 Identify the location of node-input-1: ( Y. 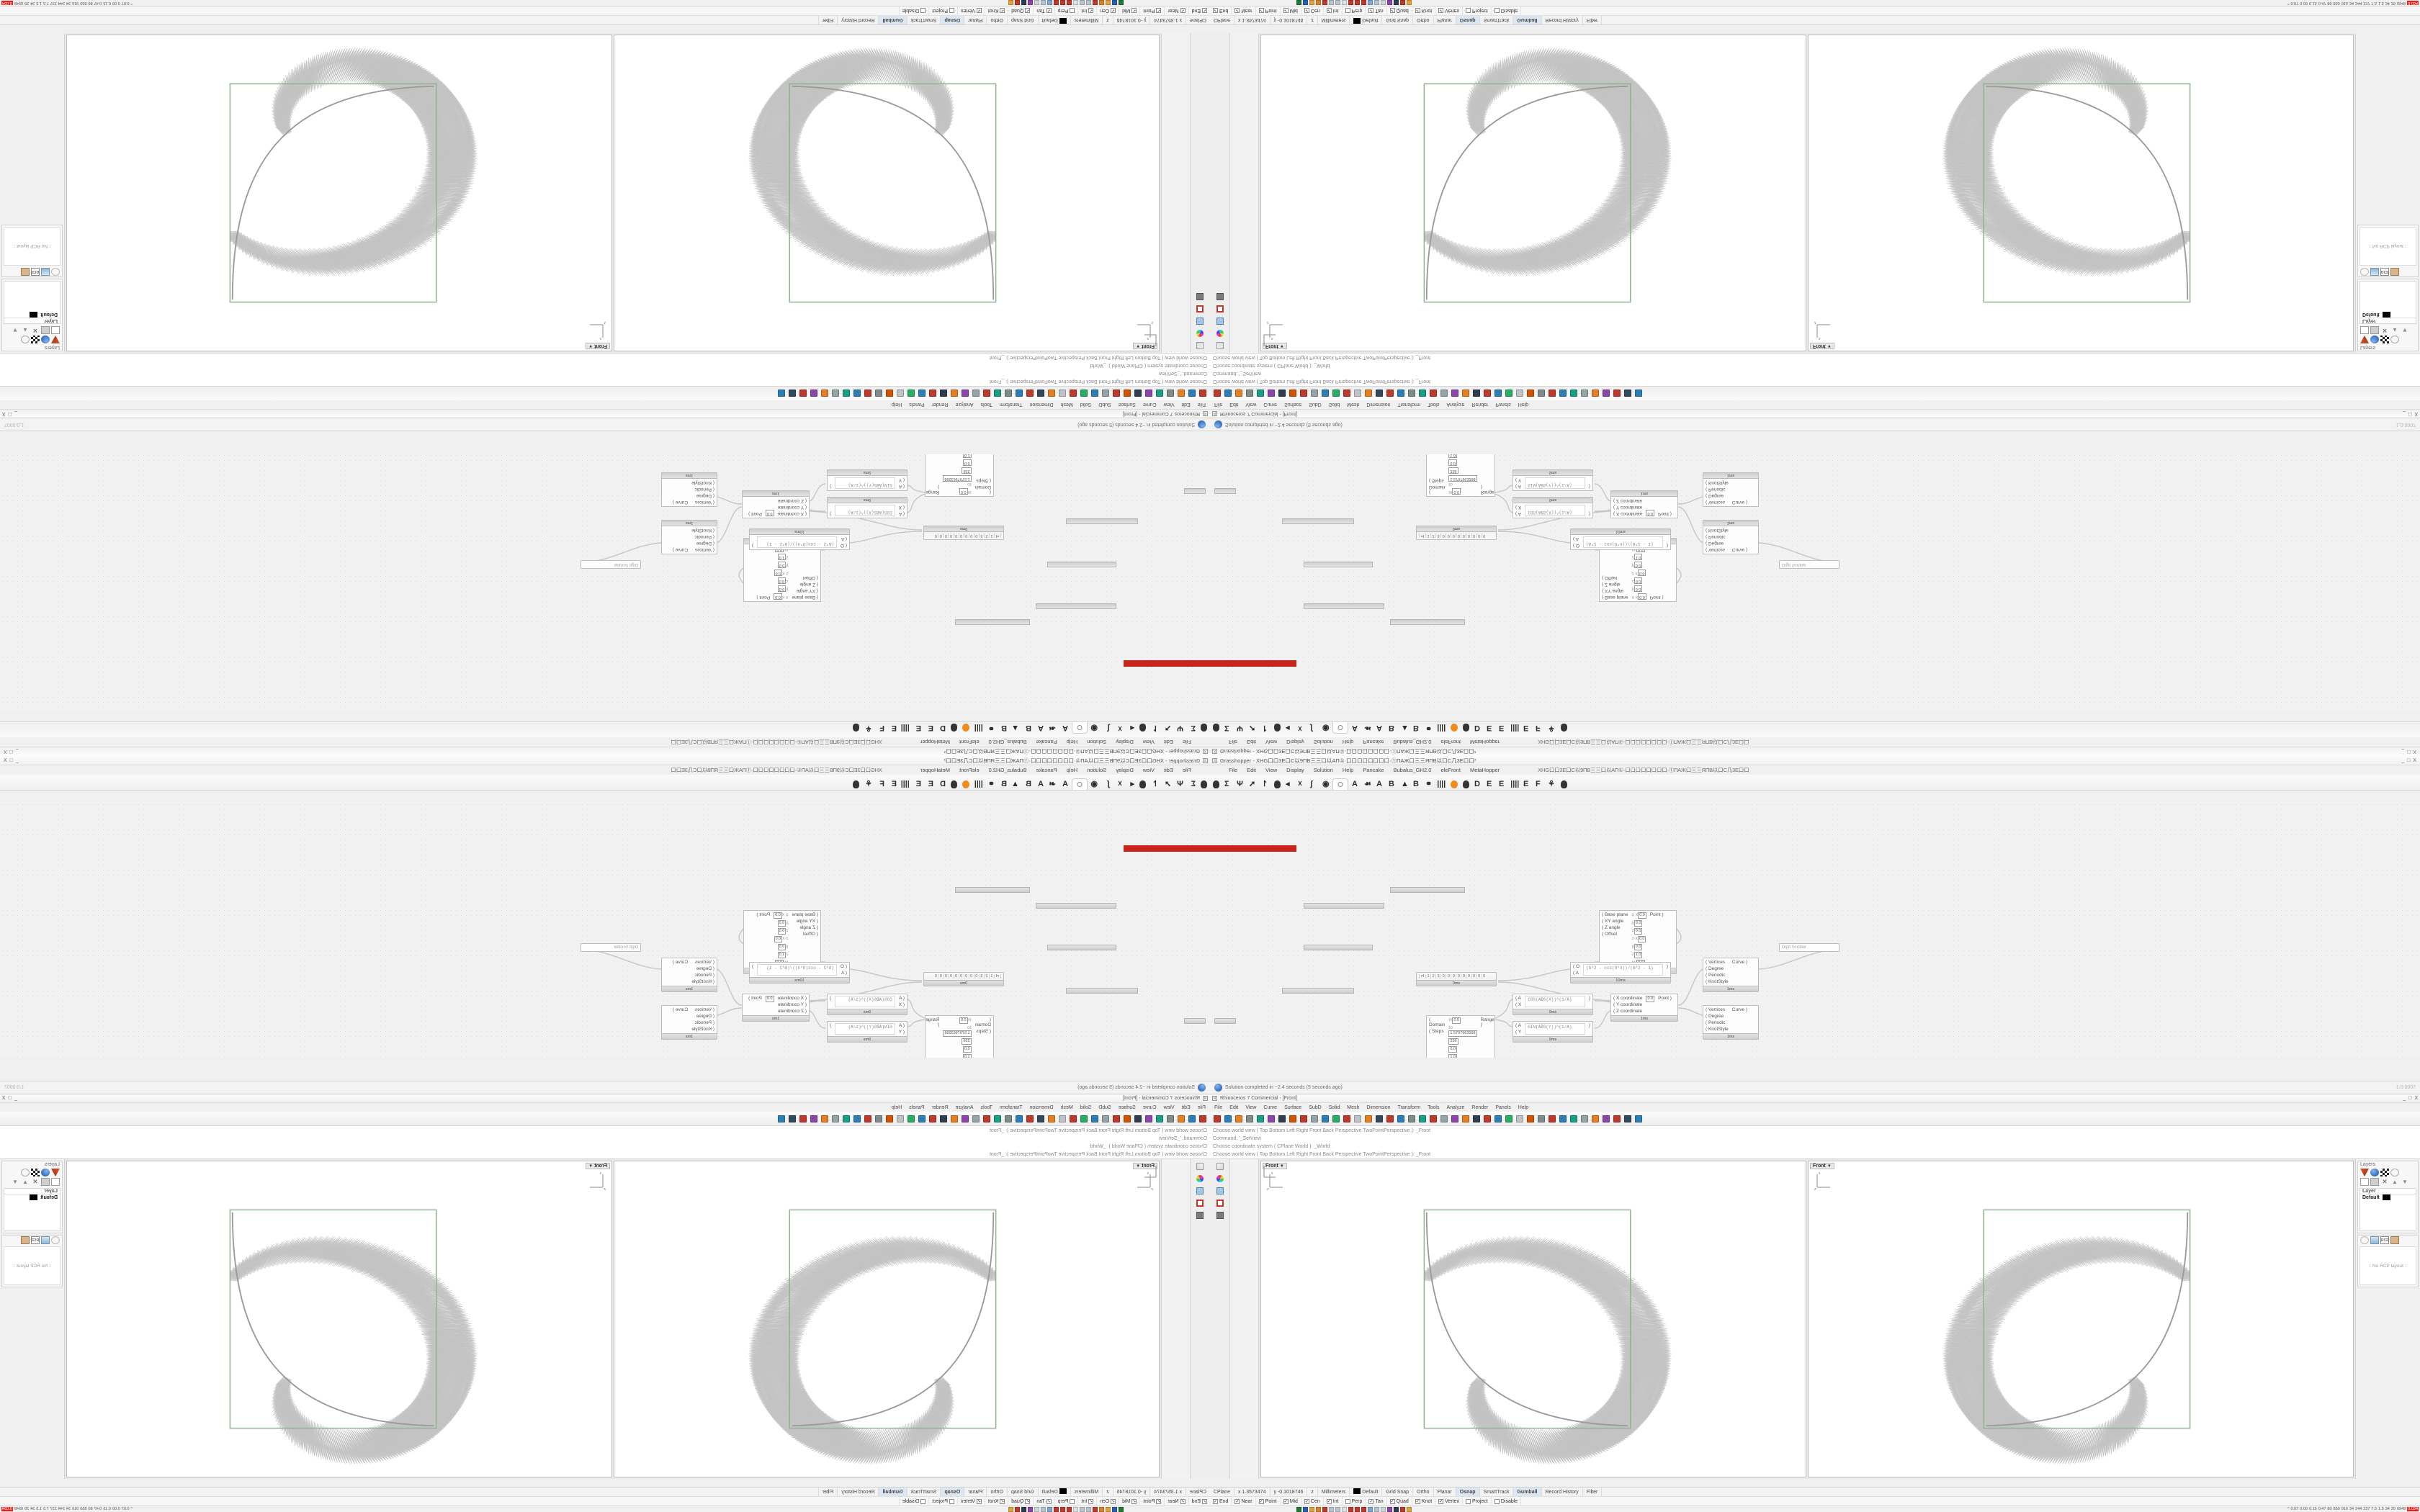
(901, 479).